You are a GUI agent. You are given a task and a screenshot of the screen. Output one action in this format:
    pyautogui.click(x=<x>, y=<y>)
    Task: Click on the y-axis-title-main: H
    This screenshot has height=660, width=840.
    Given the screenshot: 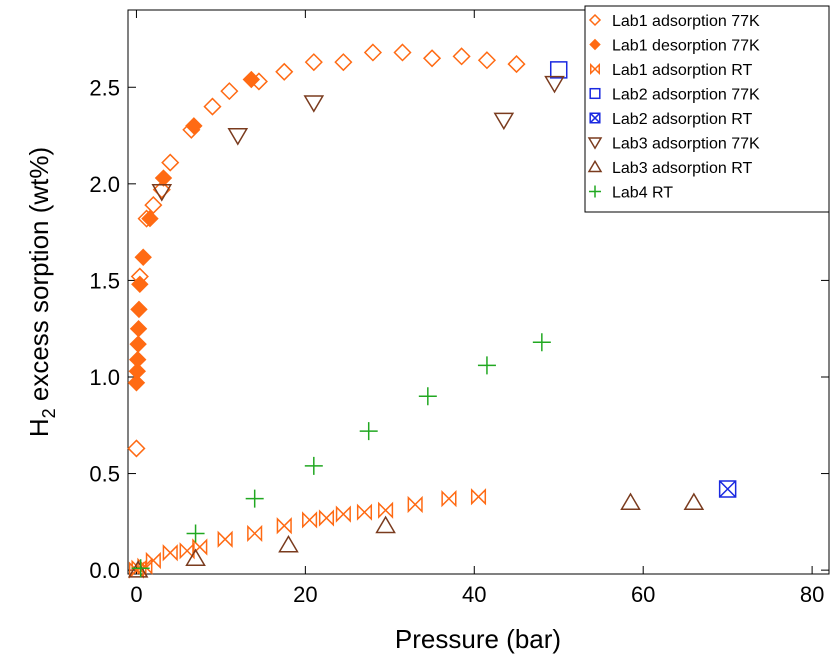 What is the action you would take?
    pyautogui.click(x=39, y=427)
    